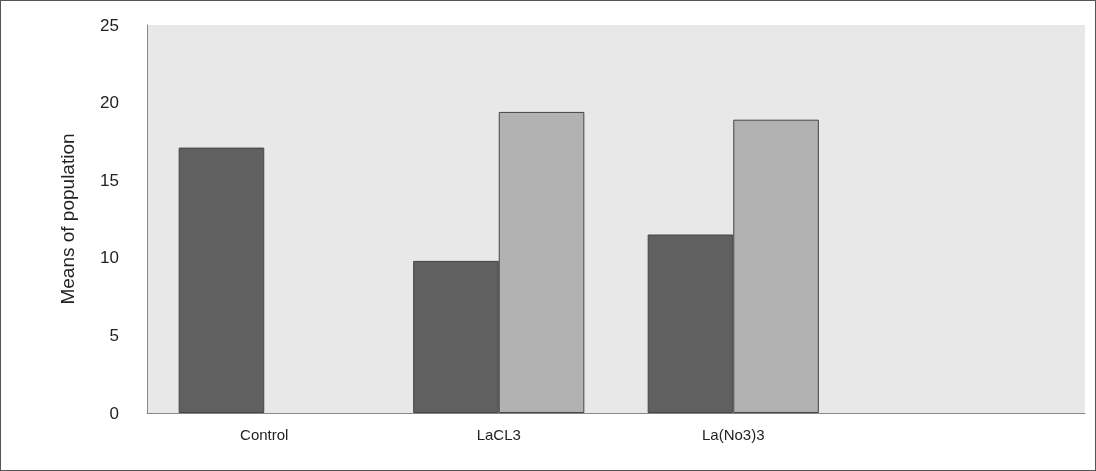 The height and width of the screenshot is (471, 1096). Describe the element at coordinates (498, 434) in the screenshot. I see `x-tick-label: LaCL3` at that location.